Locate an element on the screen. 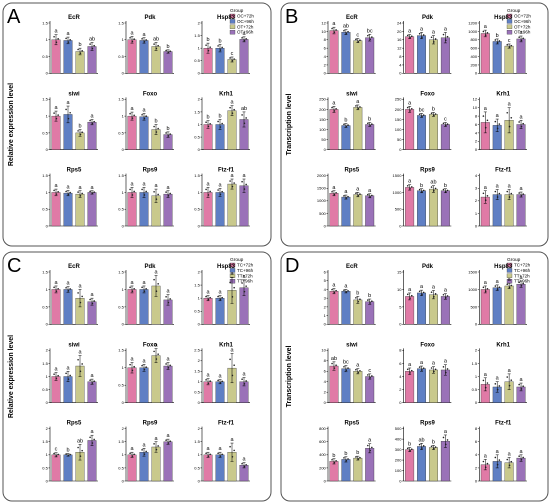 The width and height of the screenshot is (550, 504). significance-letter: ab is located at coordinates (92, 39).